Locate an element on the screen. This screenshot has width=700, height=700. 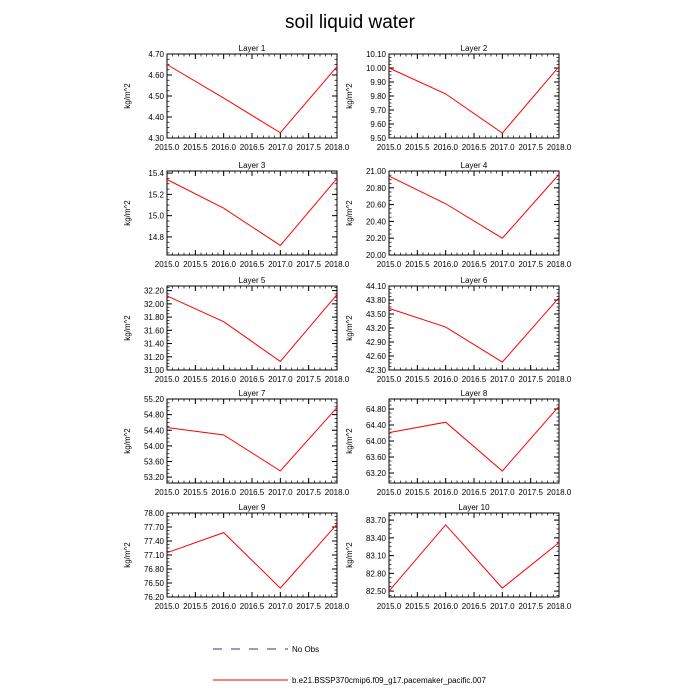
figure-title: soil liquid water is located at coordinates (350, 22).